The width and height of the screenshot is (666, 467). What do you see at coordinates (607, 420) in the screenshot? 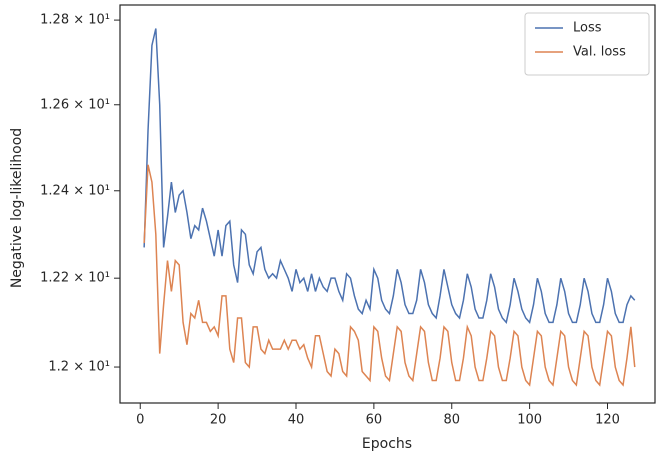
I see `x-tick-label: 120` at bounding box center [607, 420].